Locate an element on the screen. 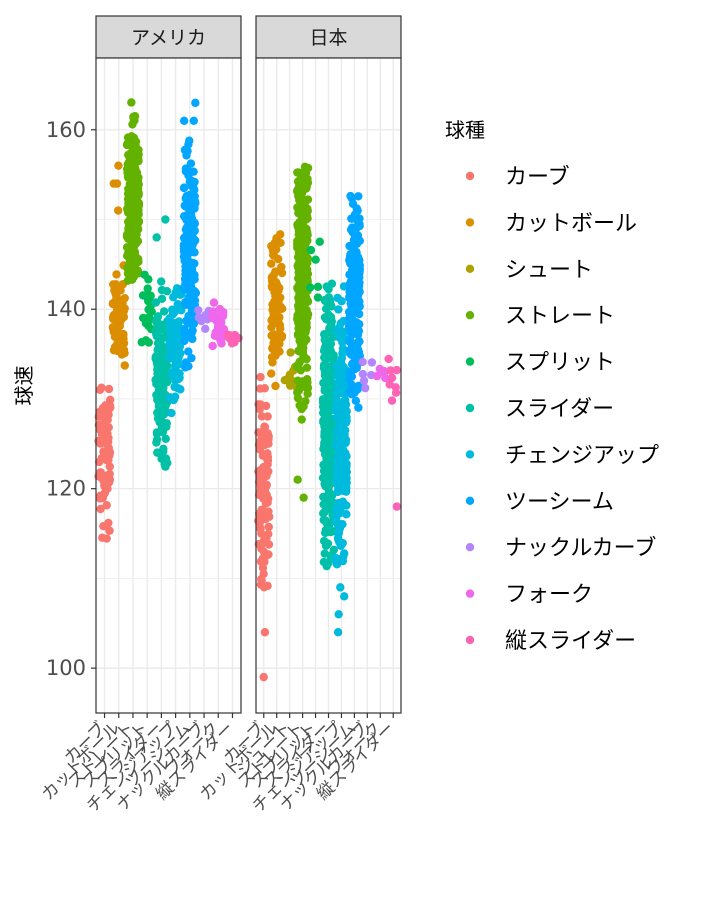 The width and height of the screenshot is (720, 921). panel-border is located at coordinates (168, 385).